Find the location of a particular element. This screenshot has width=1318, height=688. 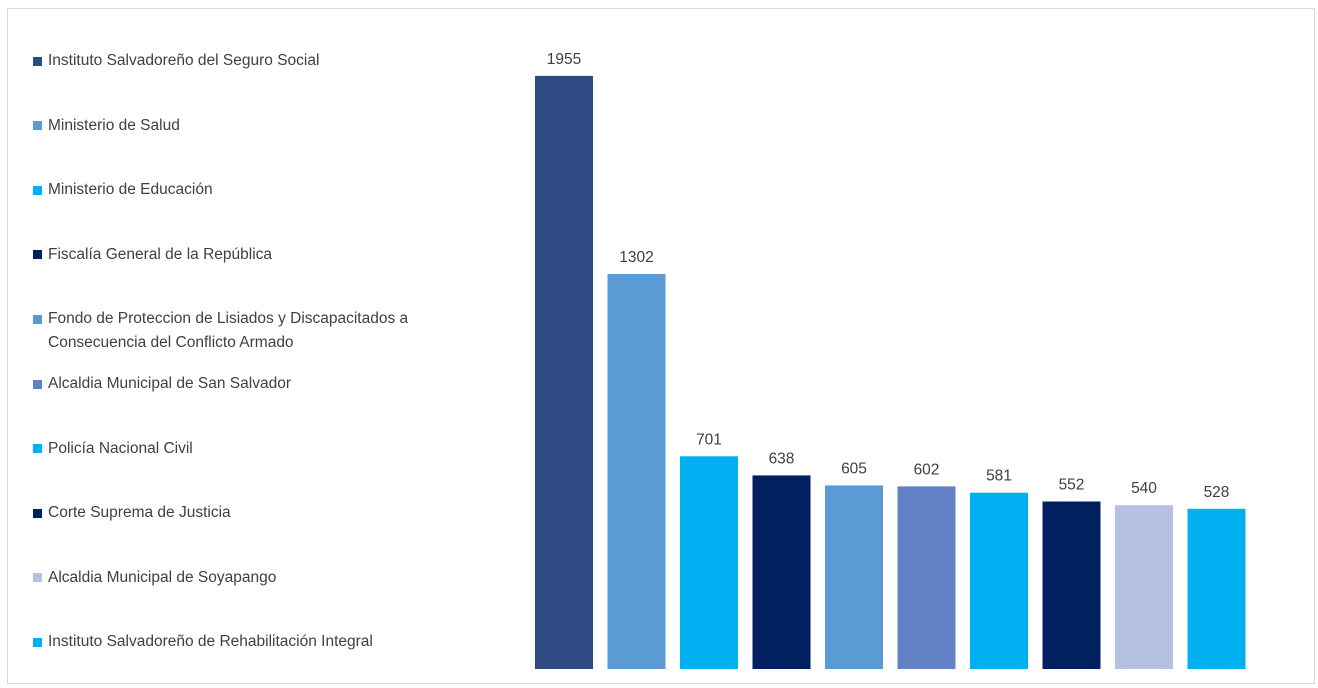

data-label: 638 is located at coordinates (782, 458).